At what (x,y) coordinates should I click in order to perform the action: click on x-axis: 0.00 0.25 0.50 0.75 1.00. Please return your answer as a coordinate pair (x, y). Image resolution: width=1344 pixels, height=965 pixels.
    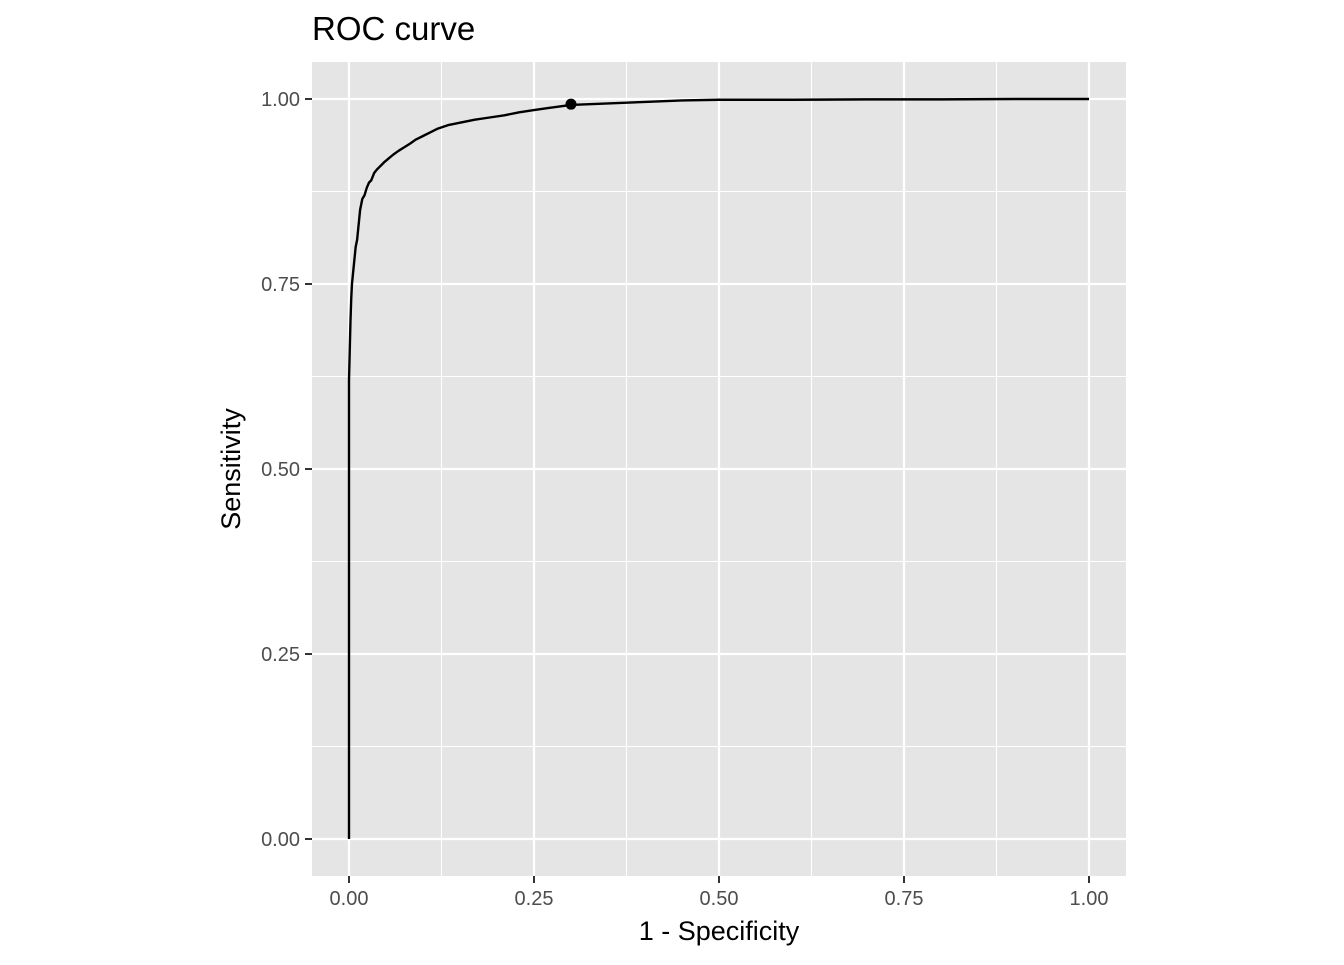
    Looking at the image, I should click on (719, 893).